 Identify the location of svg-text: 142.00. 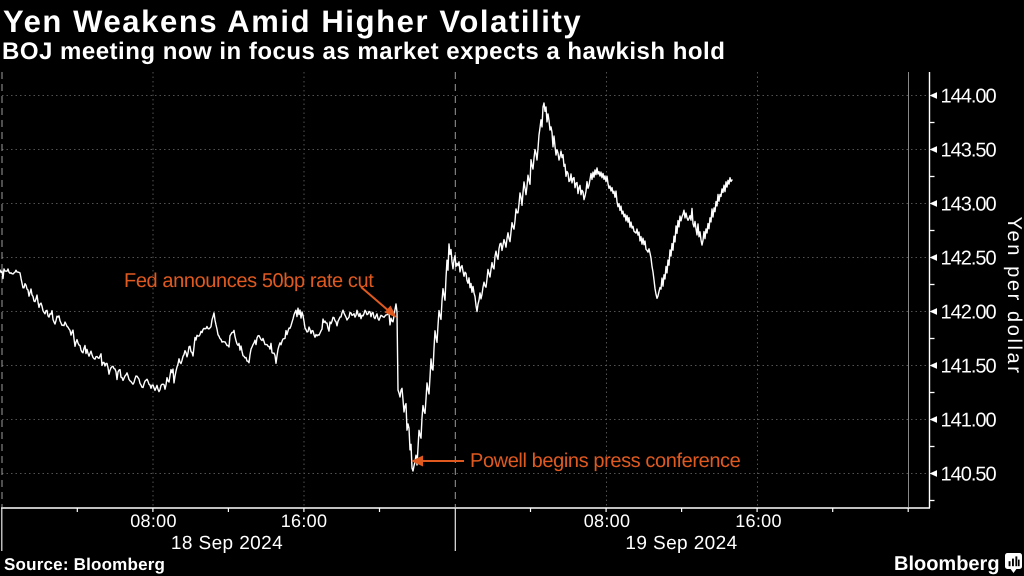
(969, 313).